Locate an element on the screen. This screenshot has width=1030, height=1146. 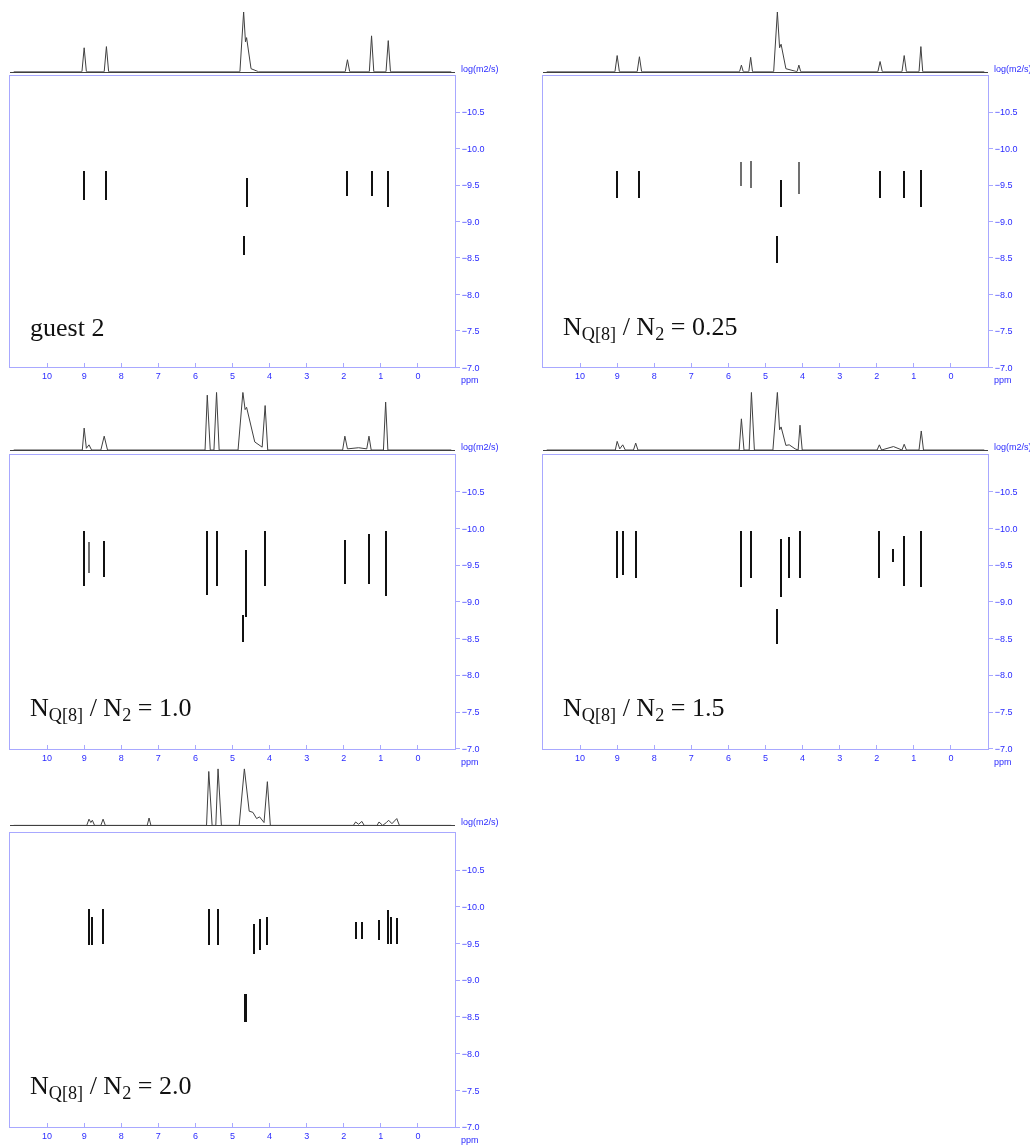
annotation: N$_{Q[8]}$ / N$_{2}$ = 2.0 is located at coordinates (111, 1087).